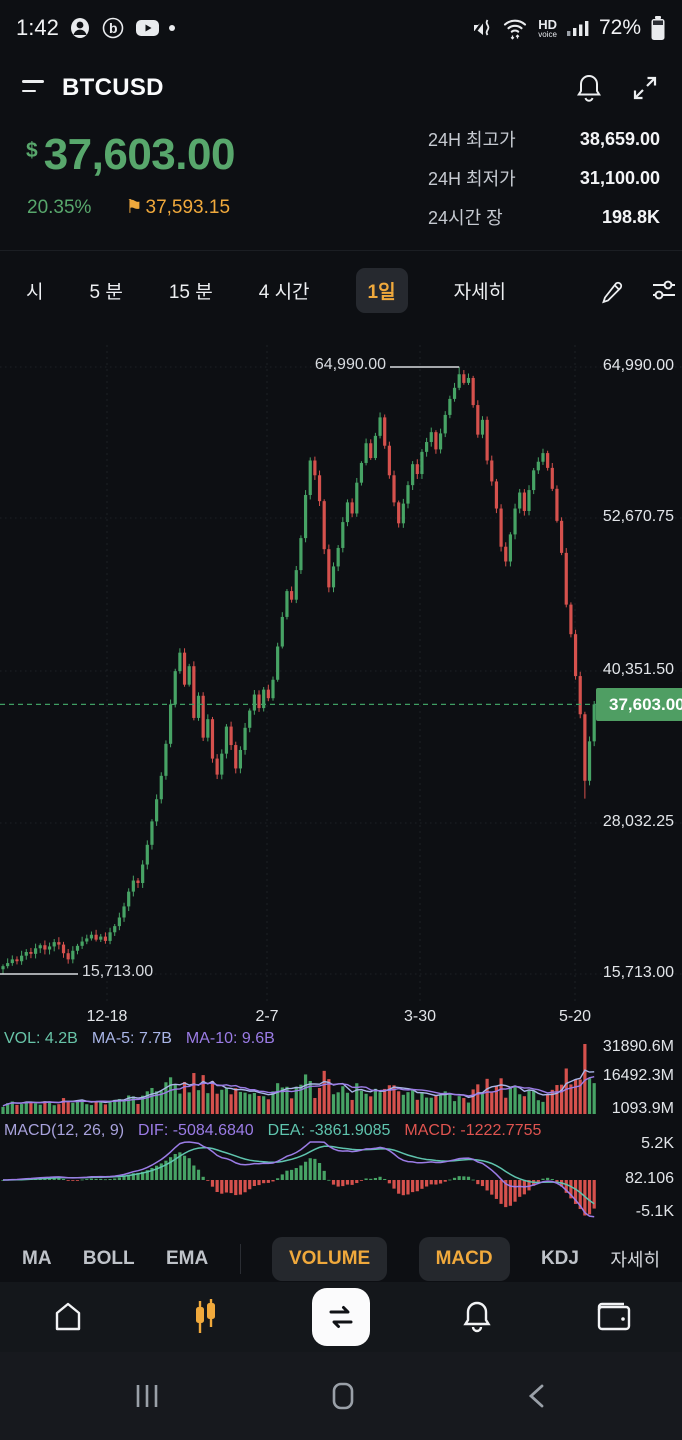  I want to click on draw-pencil-icon, so click(611, 290).